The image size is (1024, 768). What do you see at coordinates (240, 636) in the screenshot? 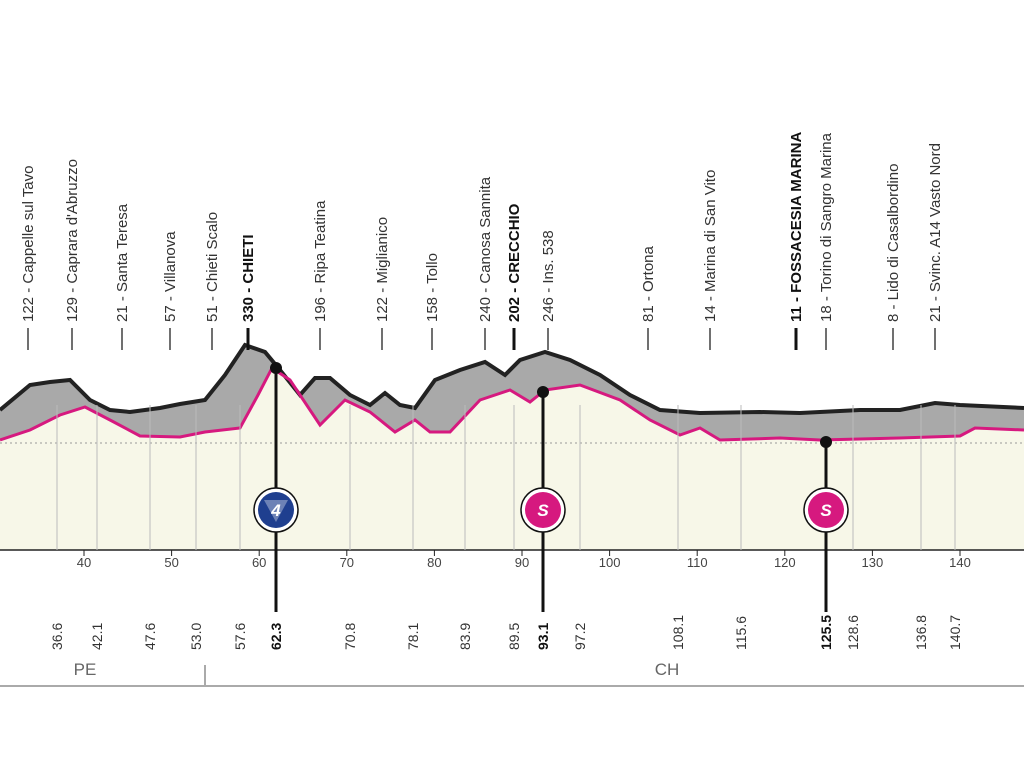
I see `km-label: 57.6` at bounding box center [240, 636].